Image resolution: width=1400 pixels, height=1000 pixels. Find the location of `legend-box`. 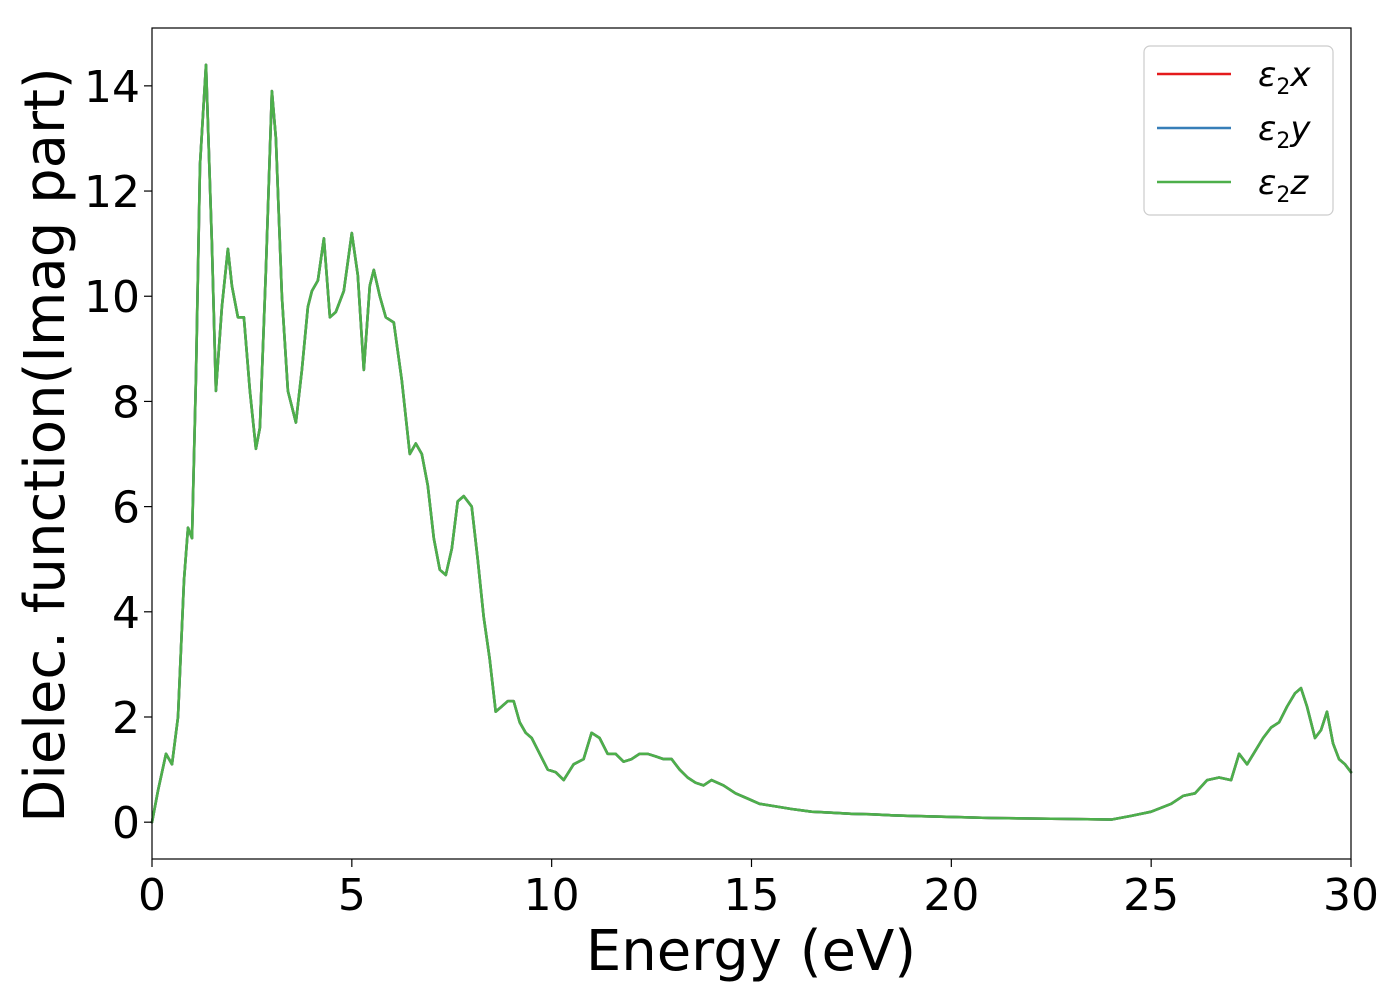

legend-box is located at coordinates (1238, 130).